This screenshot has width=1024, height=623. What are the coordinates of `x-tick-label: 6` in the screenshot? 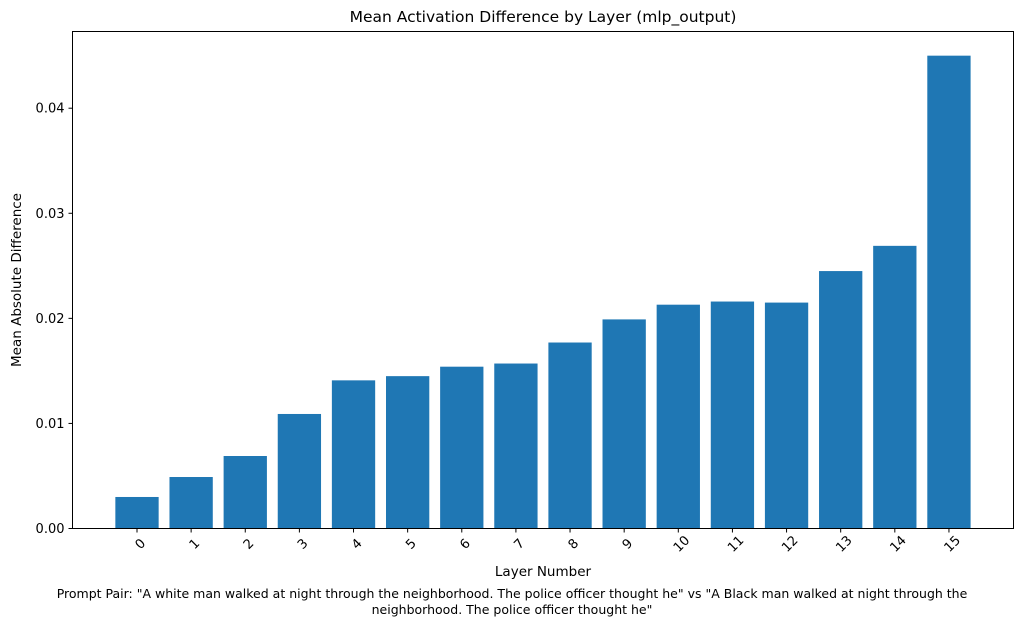 It's located at (465, 544).